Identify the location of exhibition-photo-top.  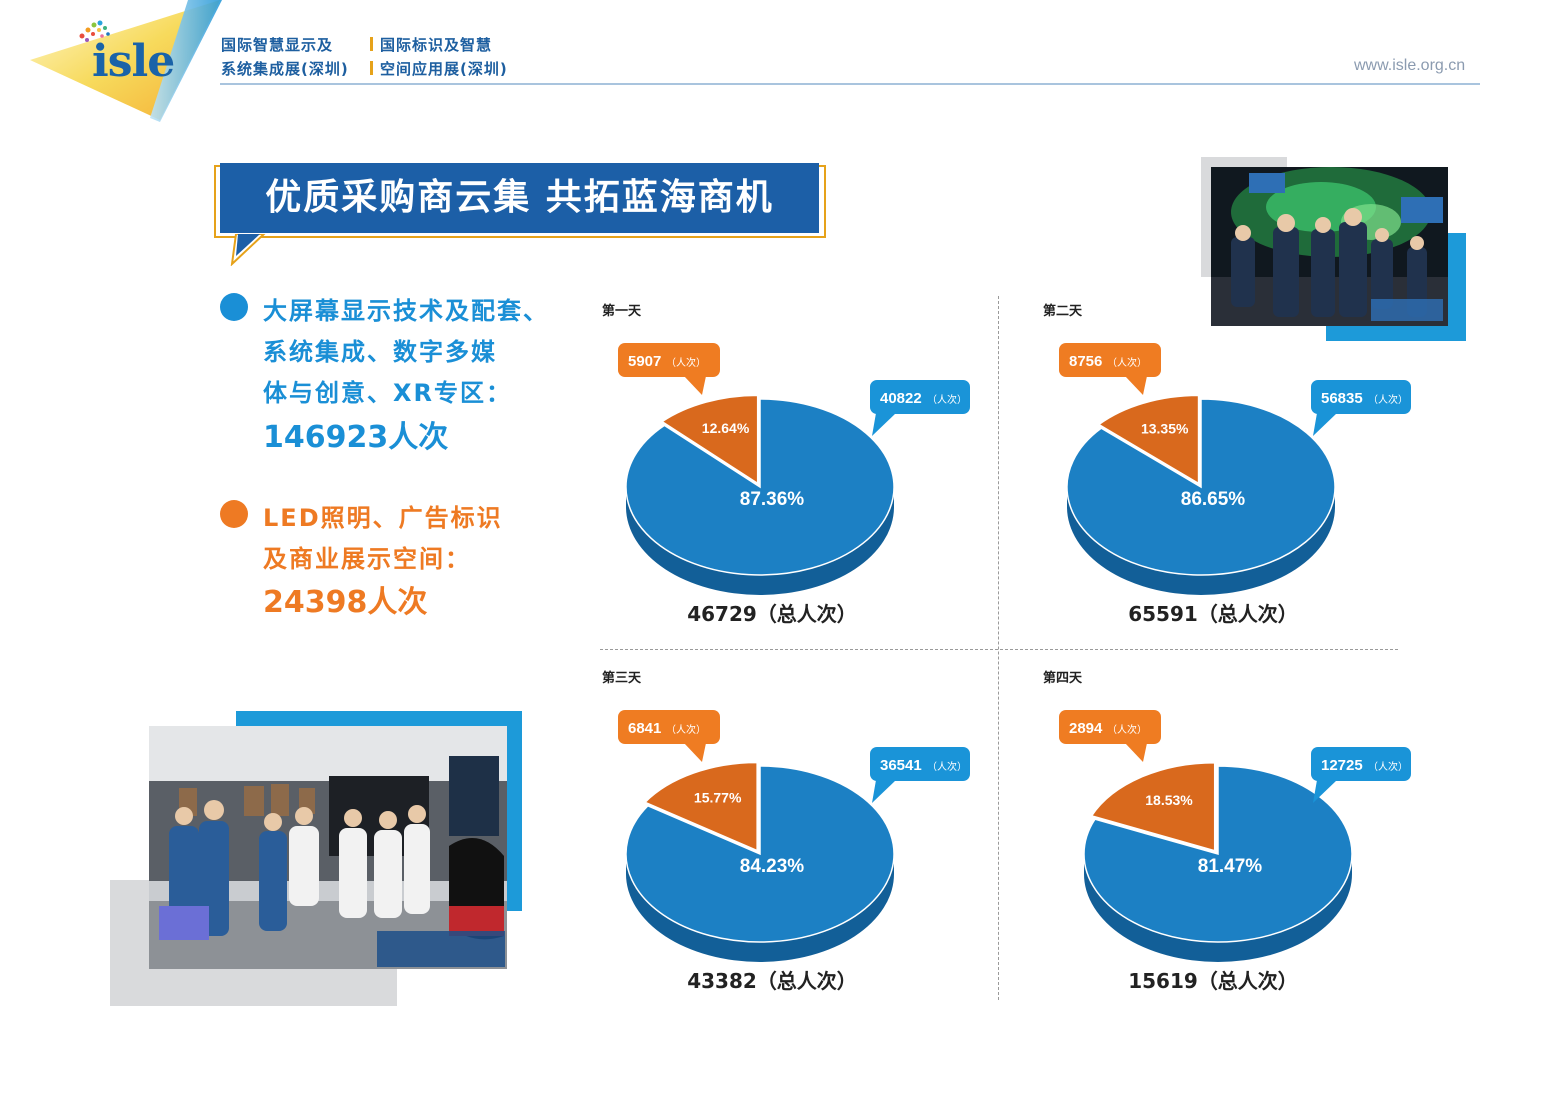
(1329, 246).